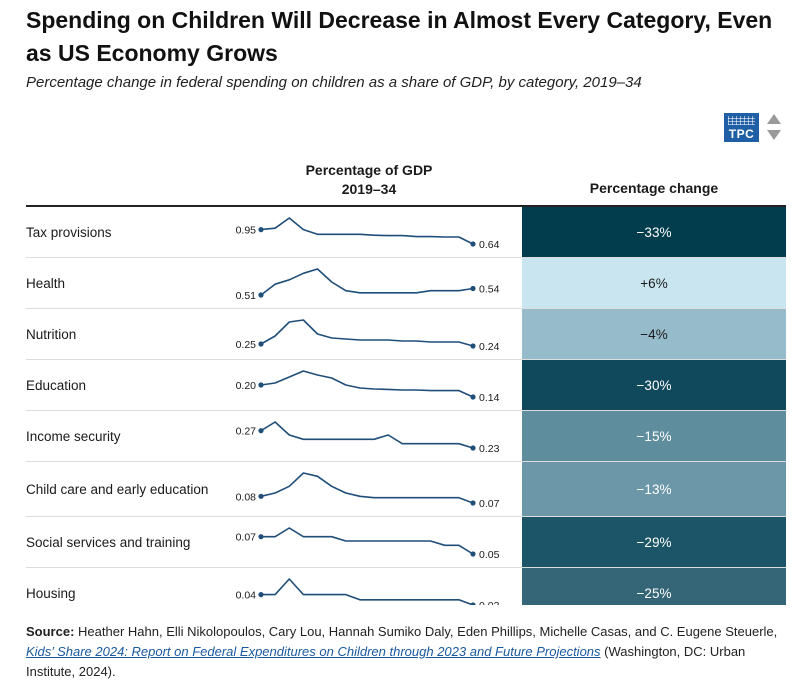 This screenshot has width=795, height=684. What do you see at coordinates (108, 542) in the screenshot?
I see `category-label: Social services and training` at bounding box center [108, 542].